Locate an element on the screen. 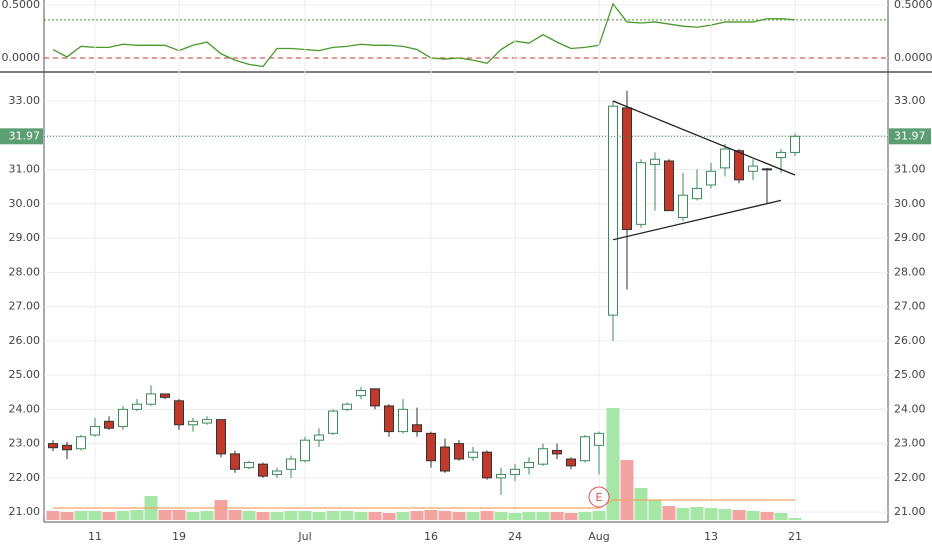 The height and width of the screenshot is (550, 932). y-tick-label: 24.00 is located at coordinates (25, 408).